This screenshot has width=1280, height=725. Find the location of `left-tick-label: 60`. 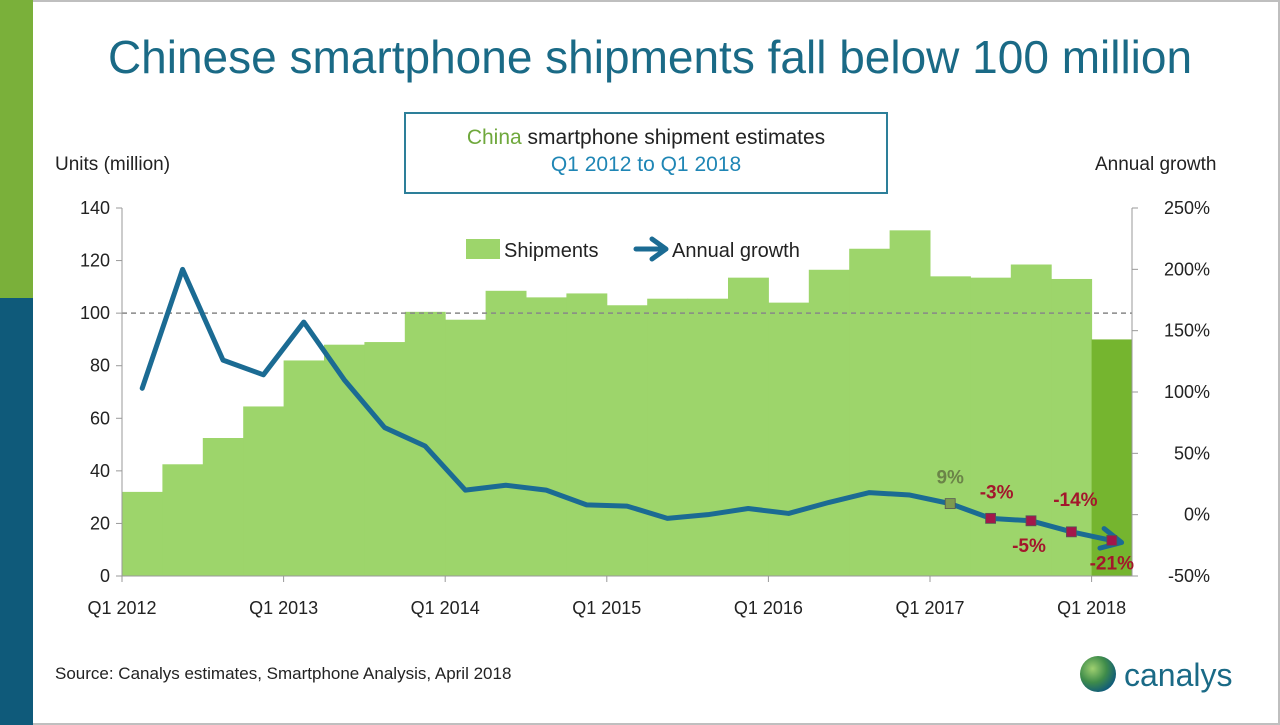

left-tick-label: 60 is located at coordinates (100, 418).